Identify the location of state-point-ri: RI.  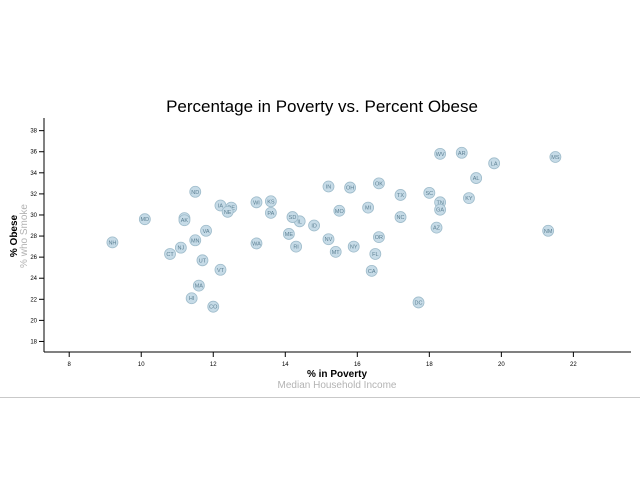
(296, 246).